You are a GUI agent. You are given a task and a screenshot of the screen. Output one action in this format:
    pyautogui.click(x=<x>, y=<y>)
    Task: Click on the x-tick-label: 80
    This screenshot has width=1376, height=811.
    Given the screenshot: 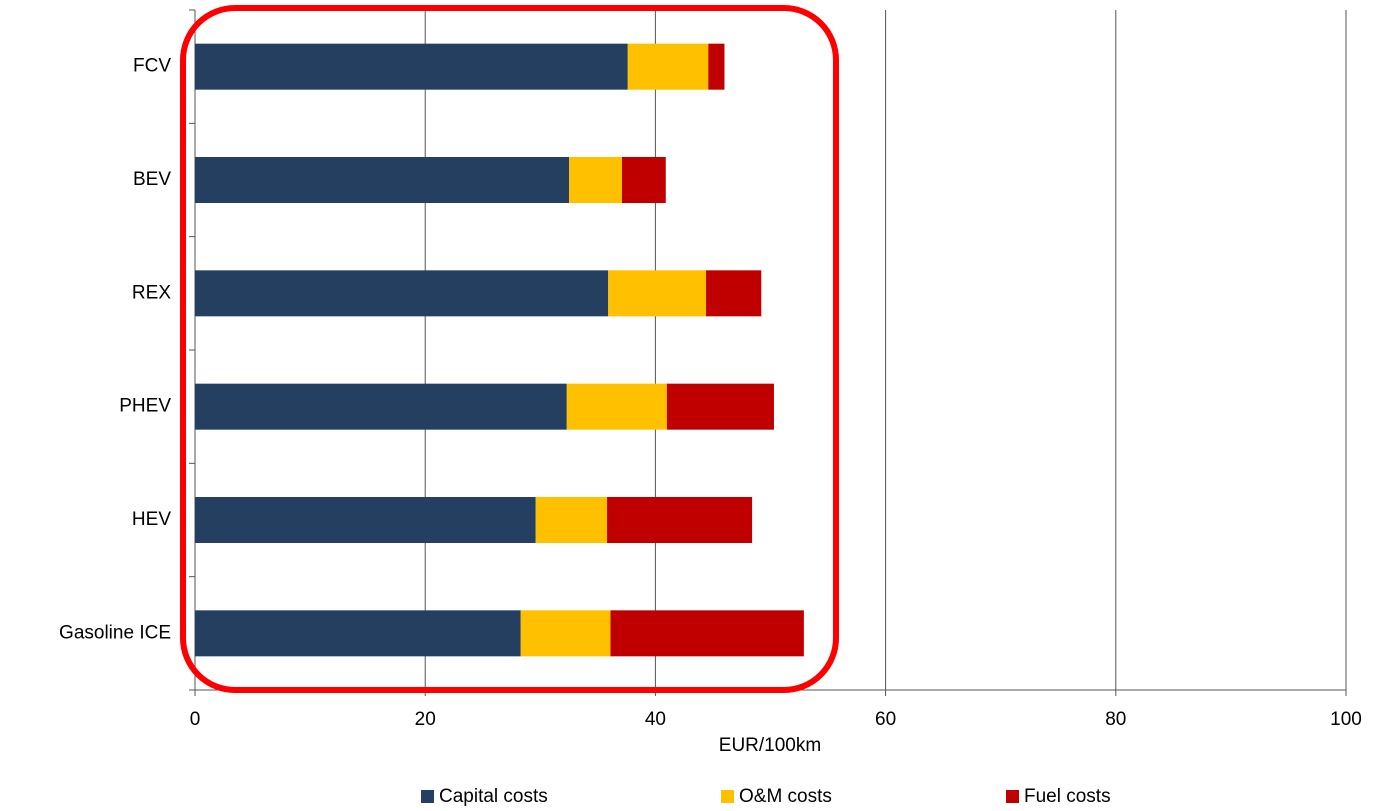 What is the action you would take?
    pyautogui.click(x=1115, y=719)
    